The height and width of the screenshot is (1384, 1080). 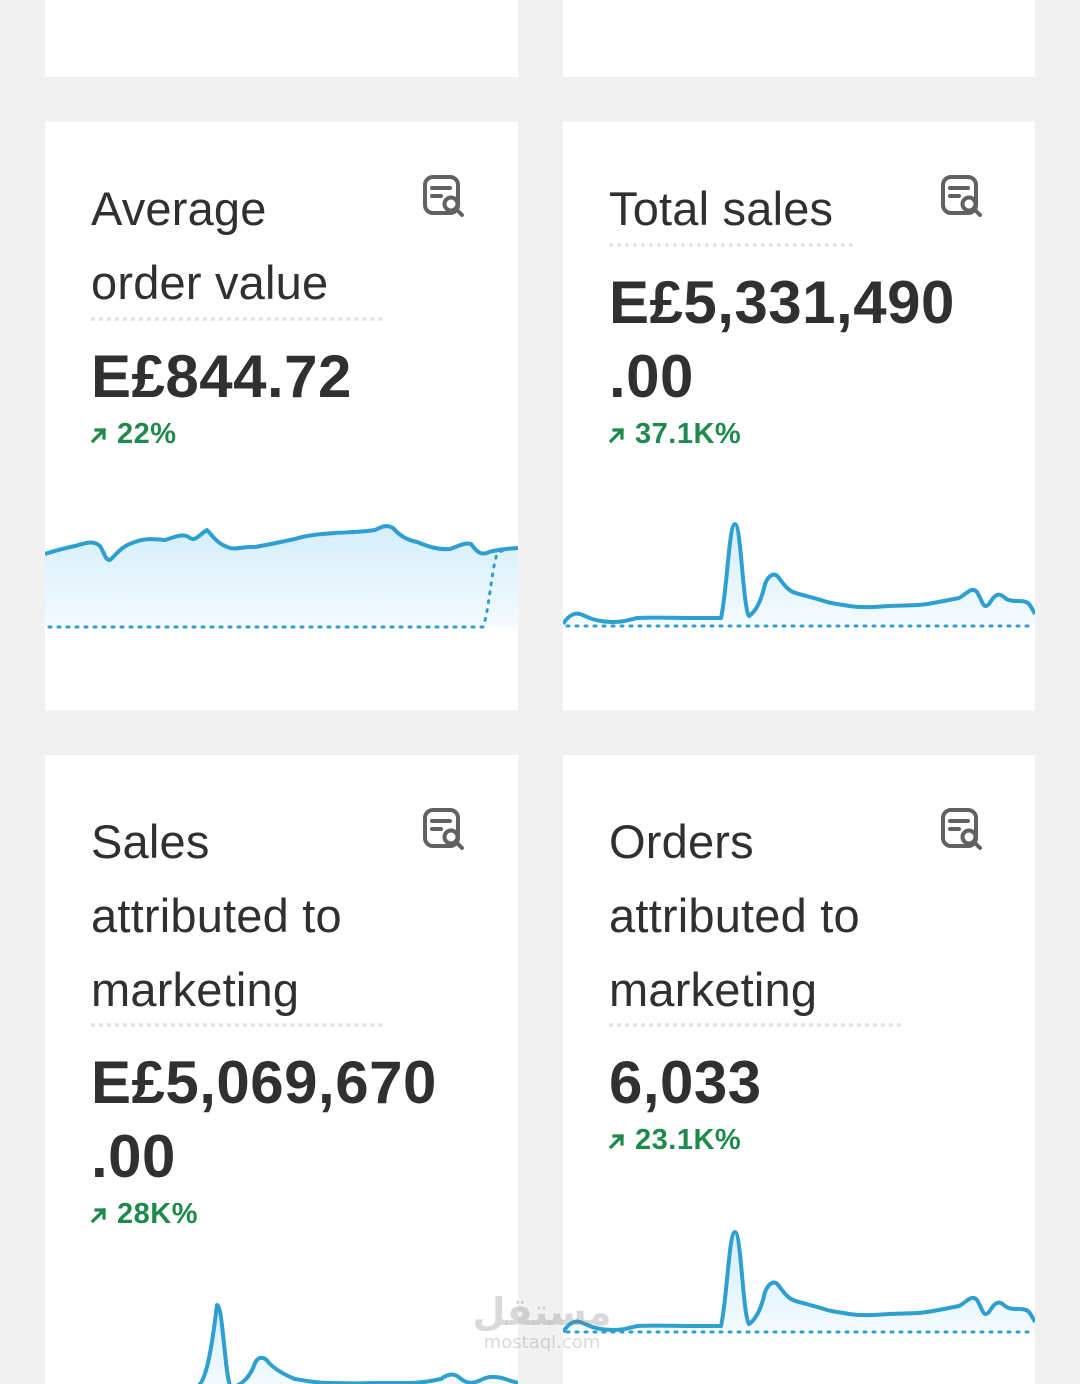 What do you see at coordinates (685, 1082) in the screenshot?
I see `metric-value: 6,033` at bounding box center [685, 1082].